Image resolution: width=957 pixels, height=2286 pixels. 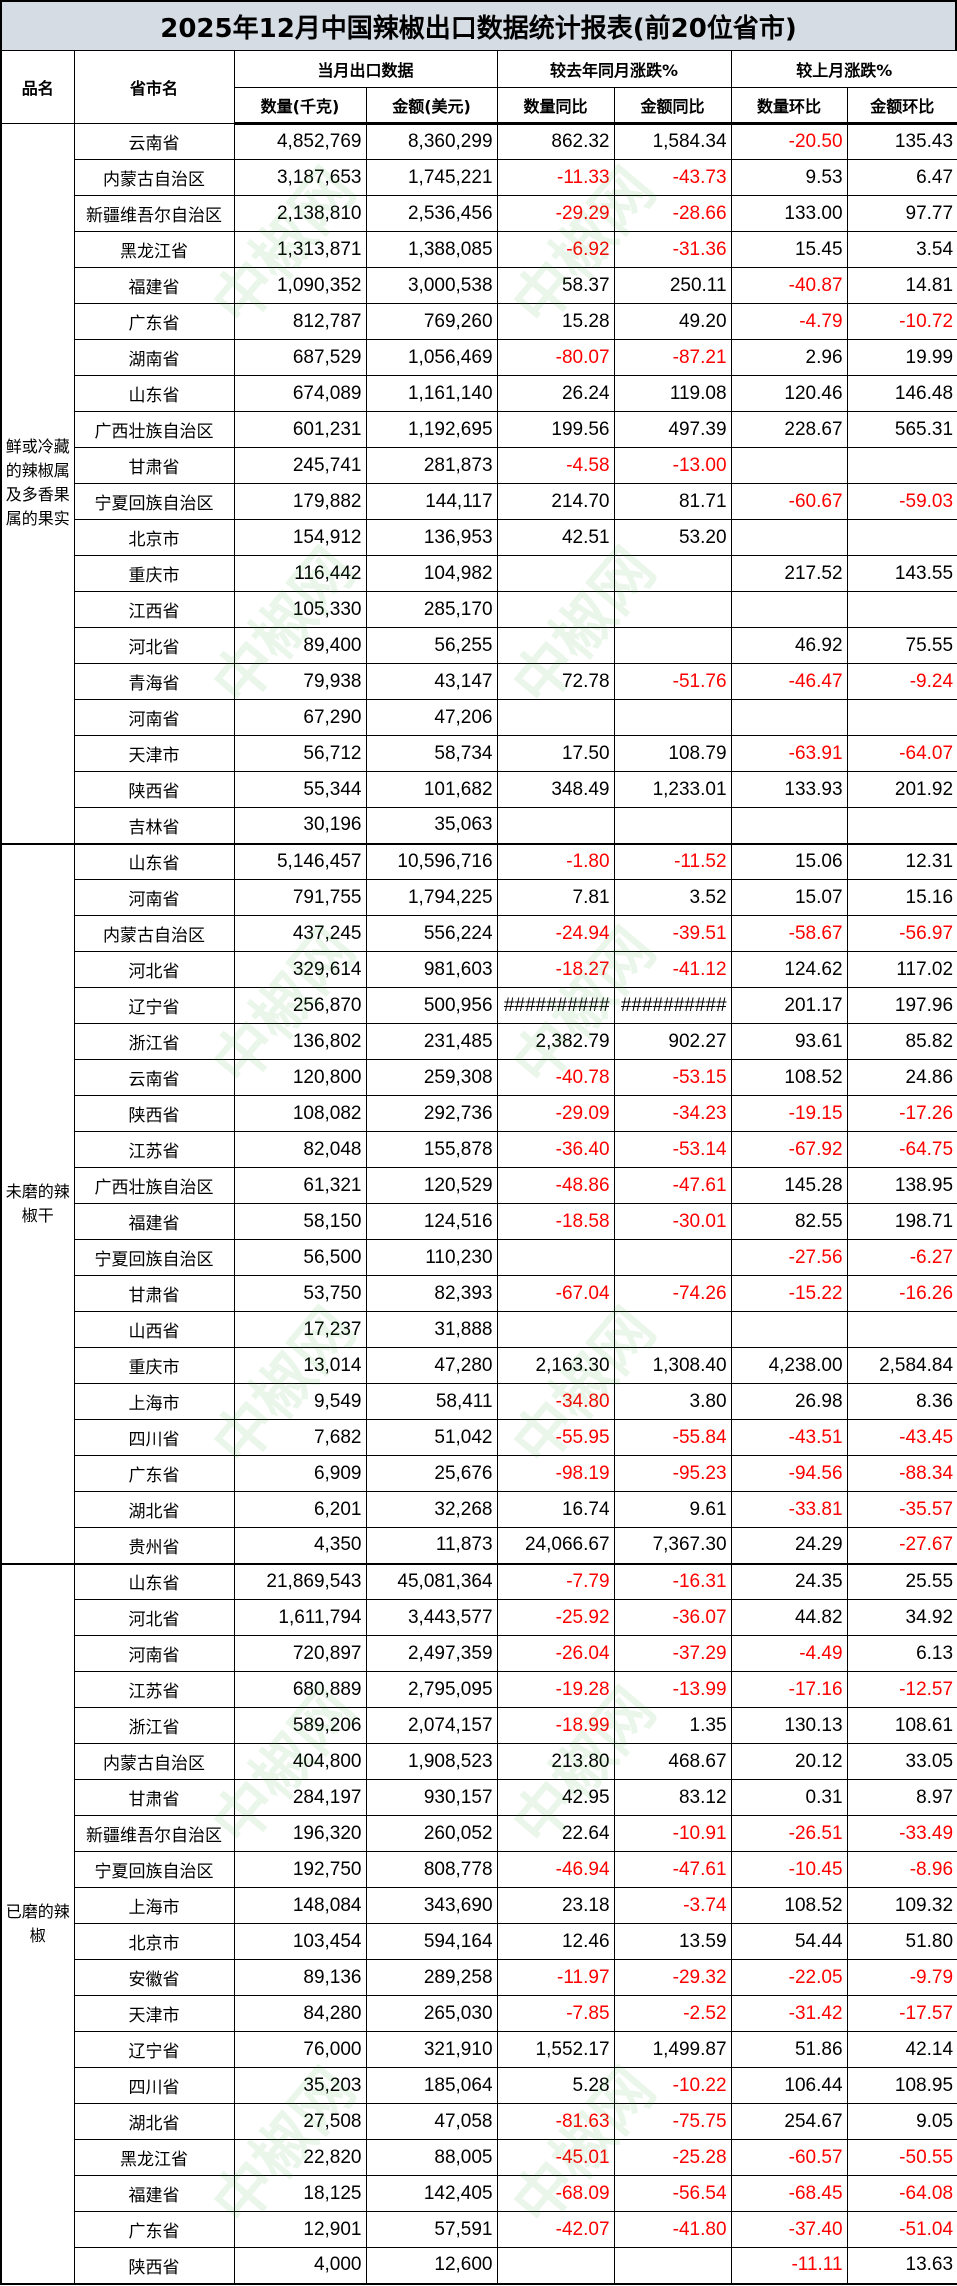 I want to click on amount-yoy-cell: -3.74, so click(x=672, y=1905).